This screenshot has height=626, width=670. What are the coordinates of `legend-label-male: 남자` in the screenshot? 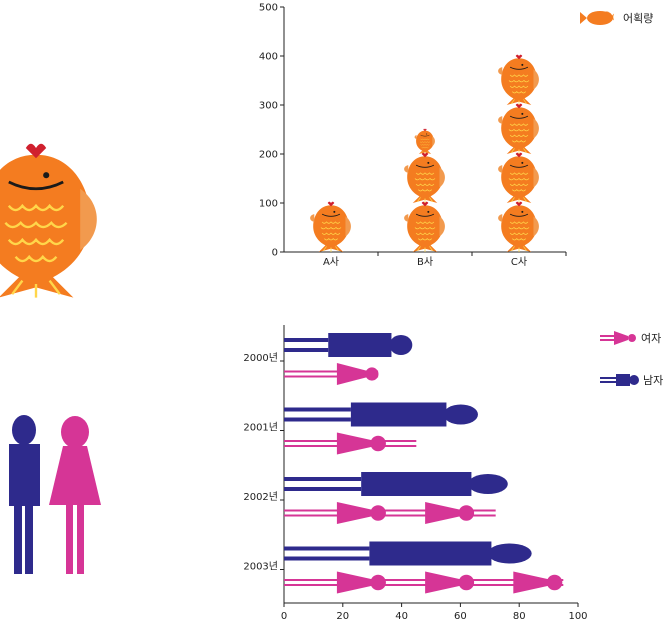 It's located at (653, 380).